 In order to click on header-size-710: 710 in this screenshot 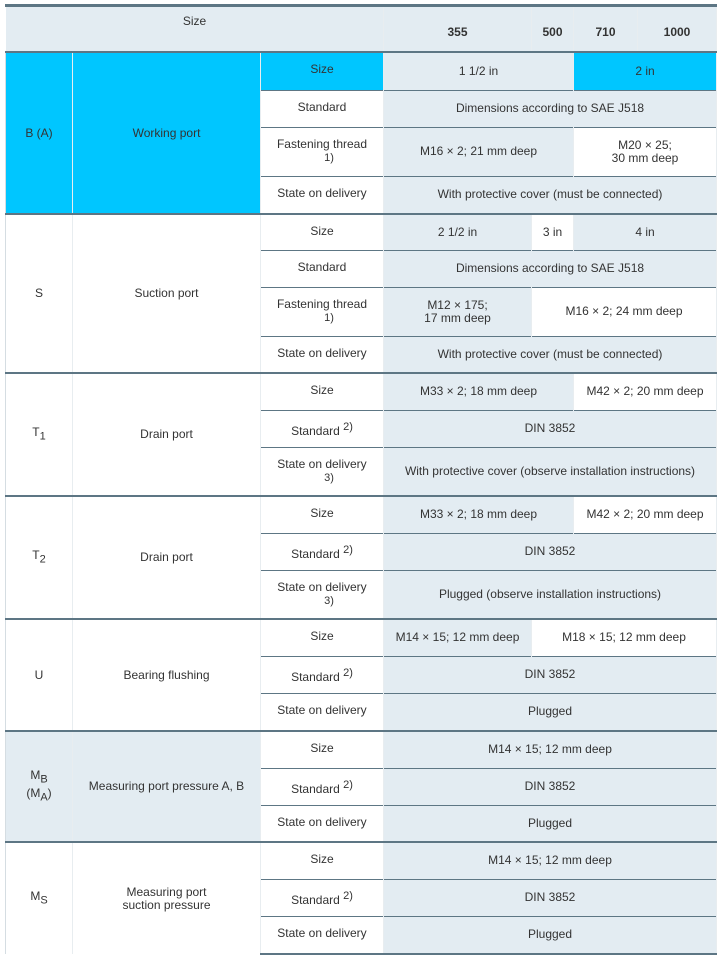, I will do `click(605, 28)`.